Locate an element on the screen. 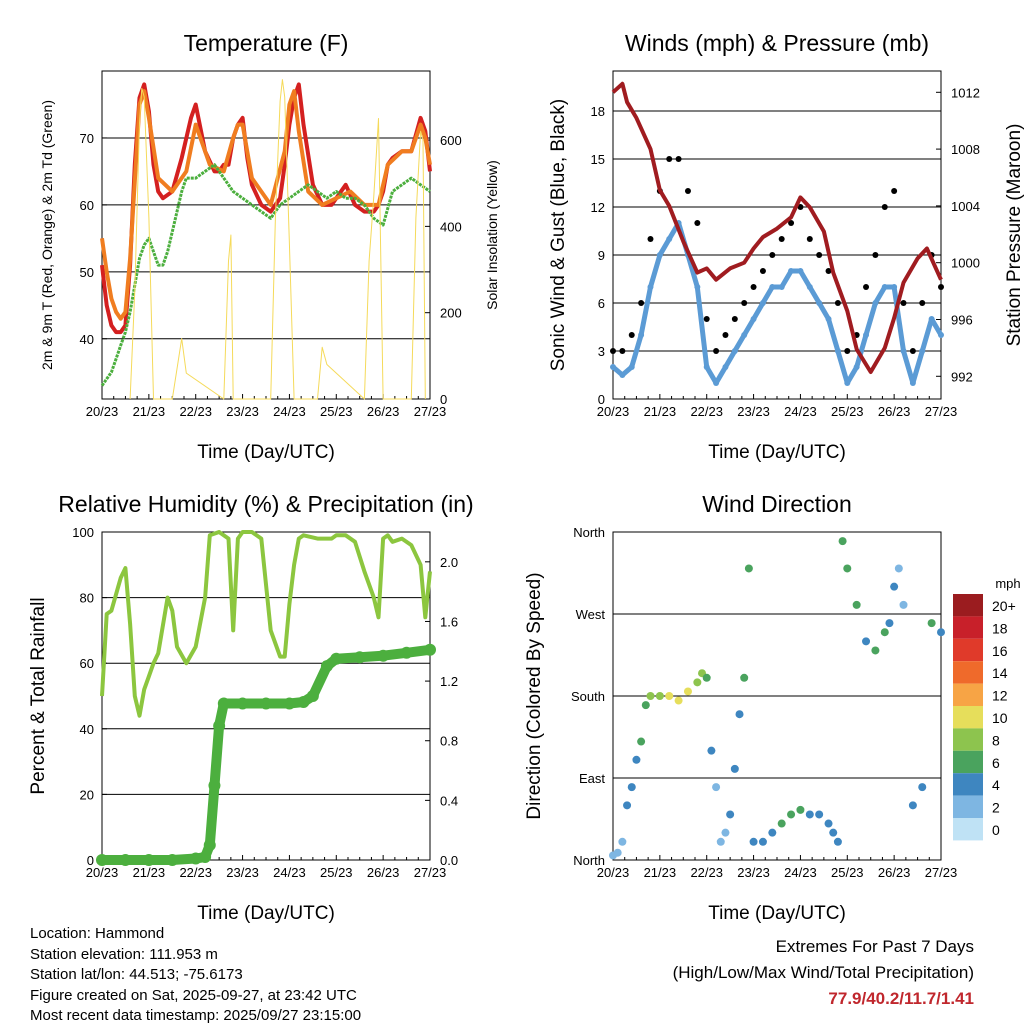 The width and height of the screenshot is (1024, 1027). legend-label: 4 is located at coordinates (996, 785).